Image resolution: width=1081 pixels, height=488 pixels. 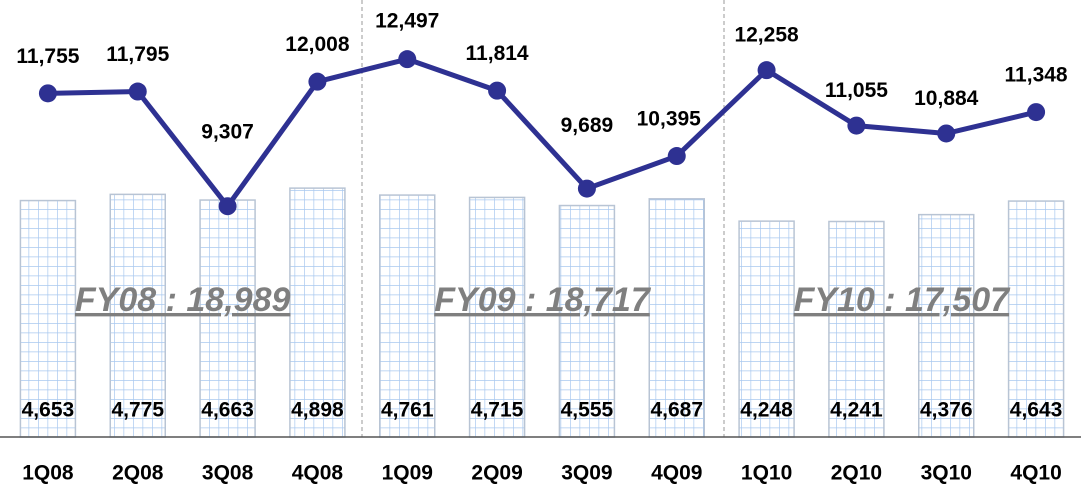 What do you see at coordinates (1035, 473) in the screenshot?
I see `x-tick-label: 4Q10` at bounding box center [1035, 473].